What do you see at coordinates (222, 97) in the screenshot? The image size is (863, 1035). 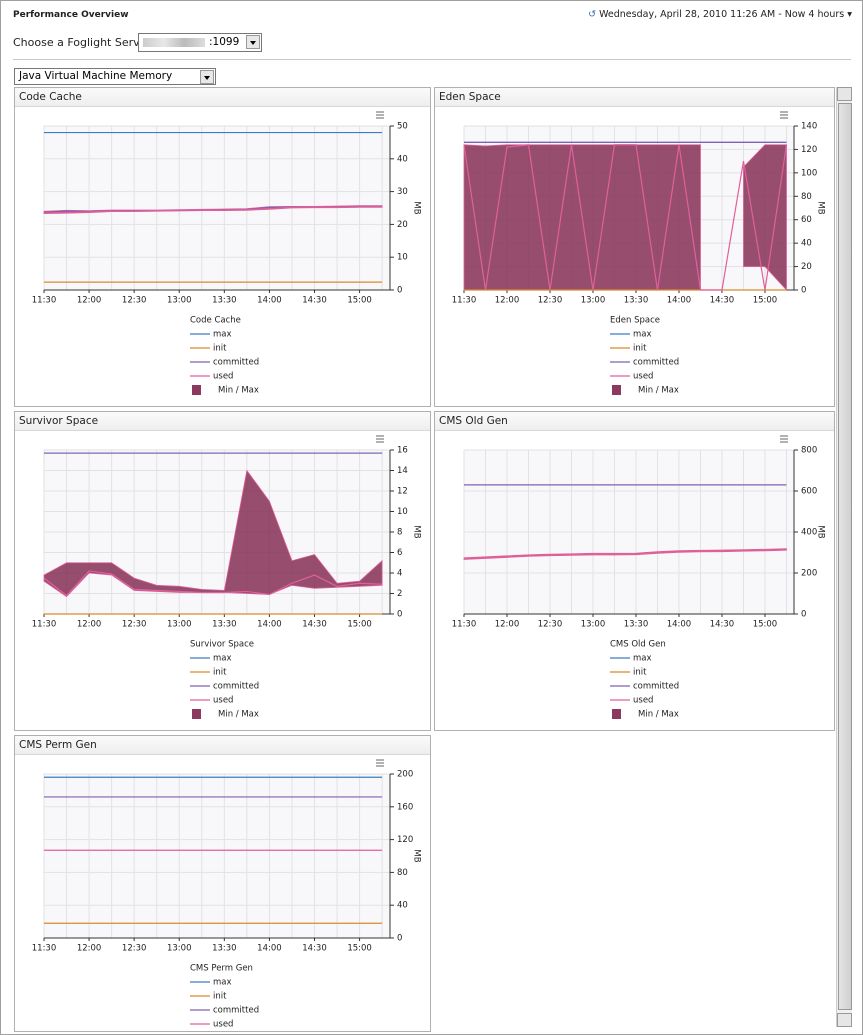 I see `panel-title: Code Cache` at bounding box center [222, 97].